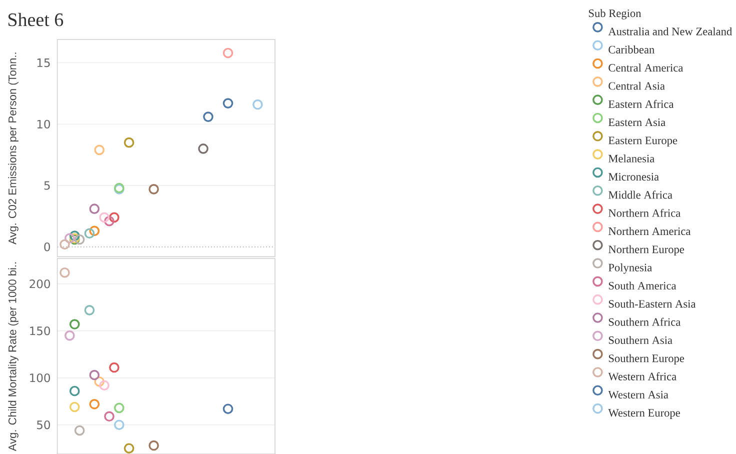  What do you see at coordinates (633, 176) in the screenshot?
I see `legend-label: Micronesia` at bounding box center [633, 176].